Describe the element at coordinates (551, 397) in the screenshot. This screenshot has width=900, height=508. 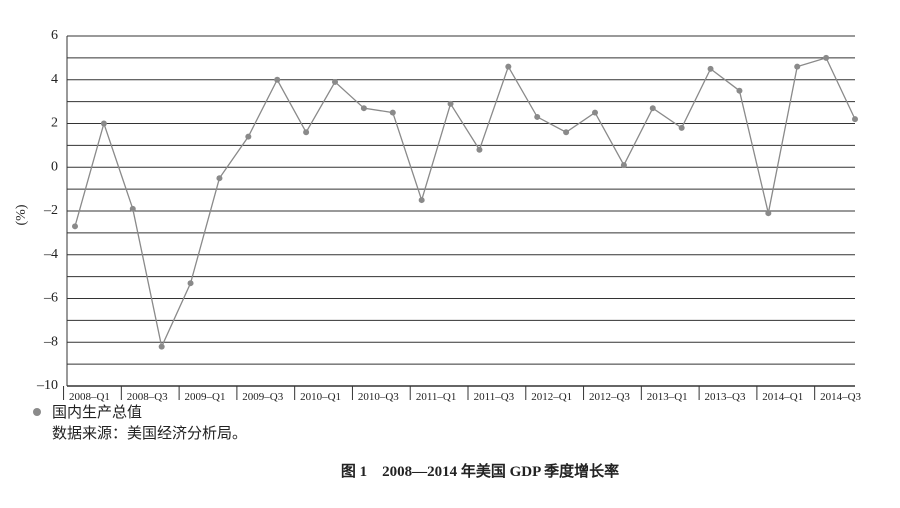
I see `x-tick-label: 2012–Q1` at that location.